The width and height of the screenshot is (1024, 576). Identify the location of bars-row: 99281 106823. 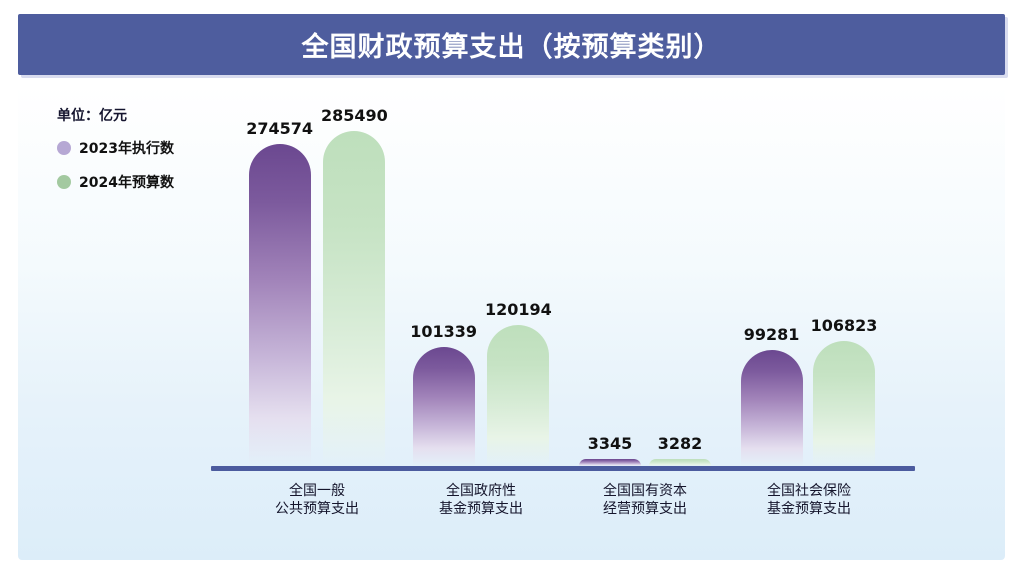
(809, 391).